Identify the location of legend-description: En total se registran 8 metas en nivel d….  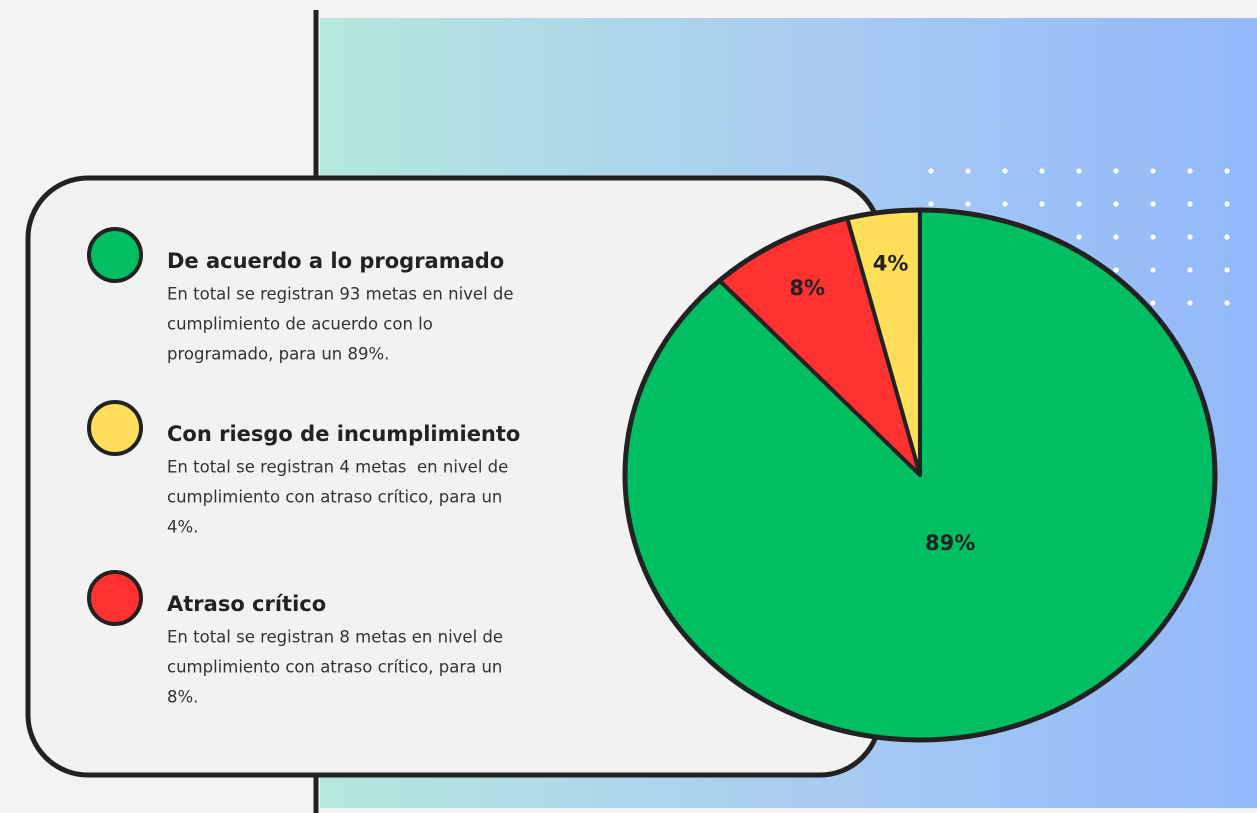
(335, 637).